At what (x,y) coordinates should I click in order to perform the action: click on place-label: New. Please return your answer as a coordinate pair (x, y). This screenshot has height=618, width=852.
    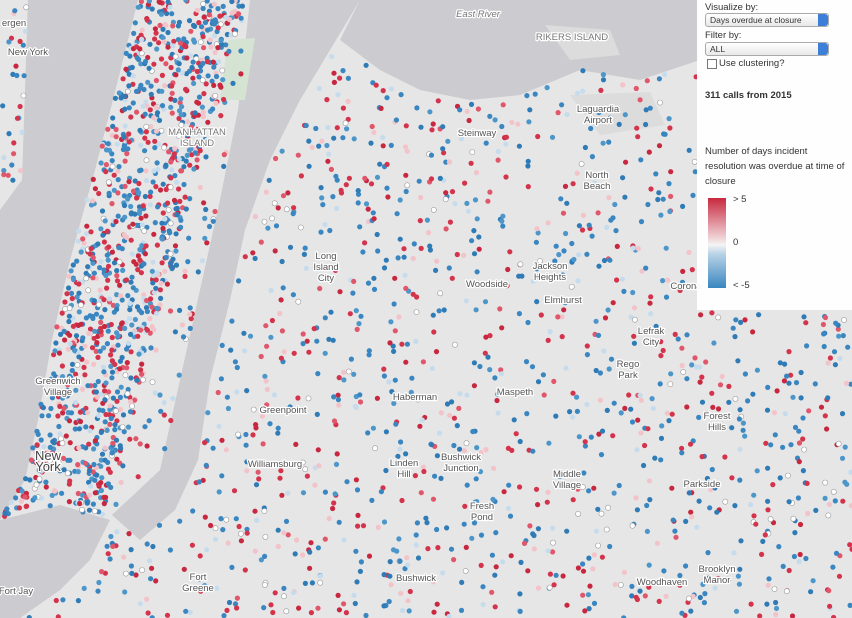
    Looking at the image, I should click on (48, 455).